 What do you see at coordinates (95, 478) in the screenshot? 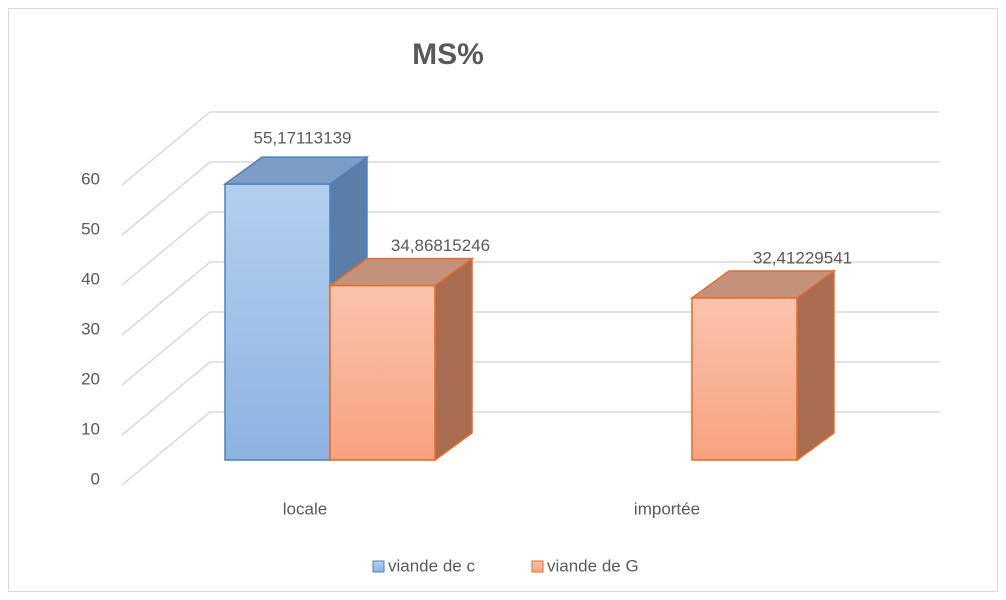
I see `y-tick-label: 0` at bounding box center [95, 478].